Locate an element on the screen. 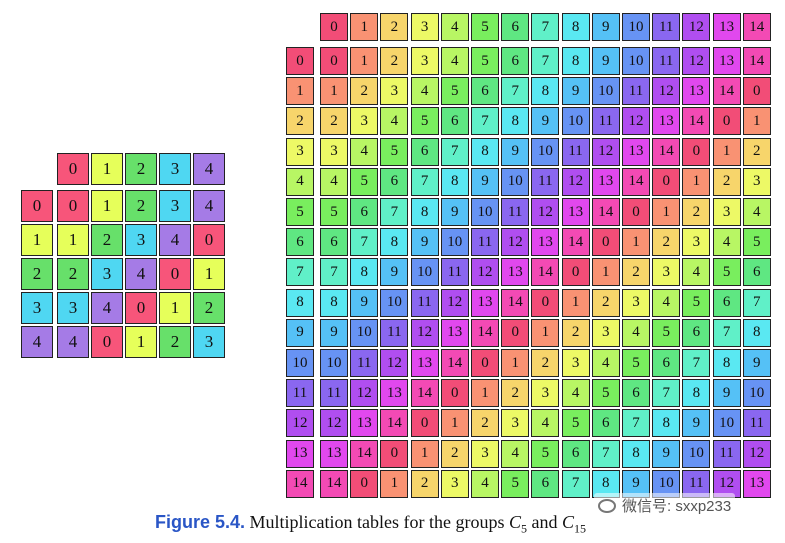 The height and width of the screenshot is (543, 785). c15-column-header: 3 is located at coordinates (424, 27).